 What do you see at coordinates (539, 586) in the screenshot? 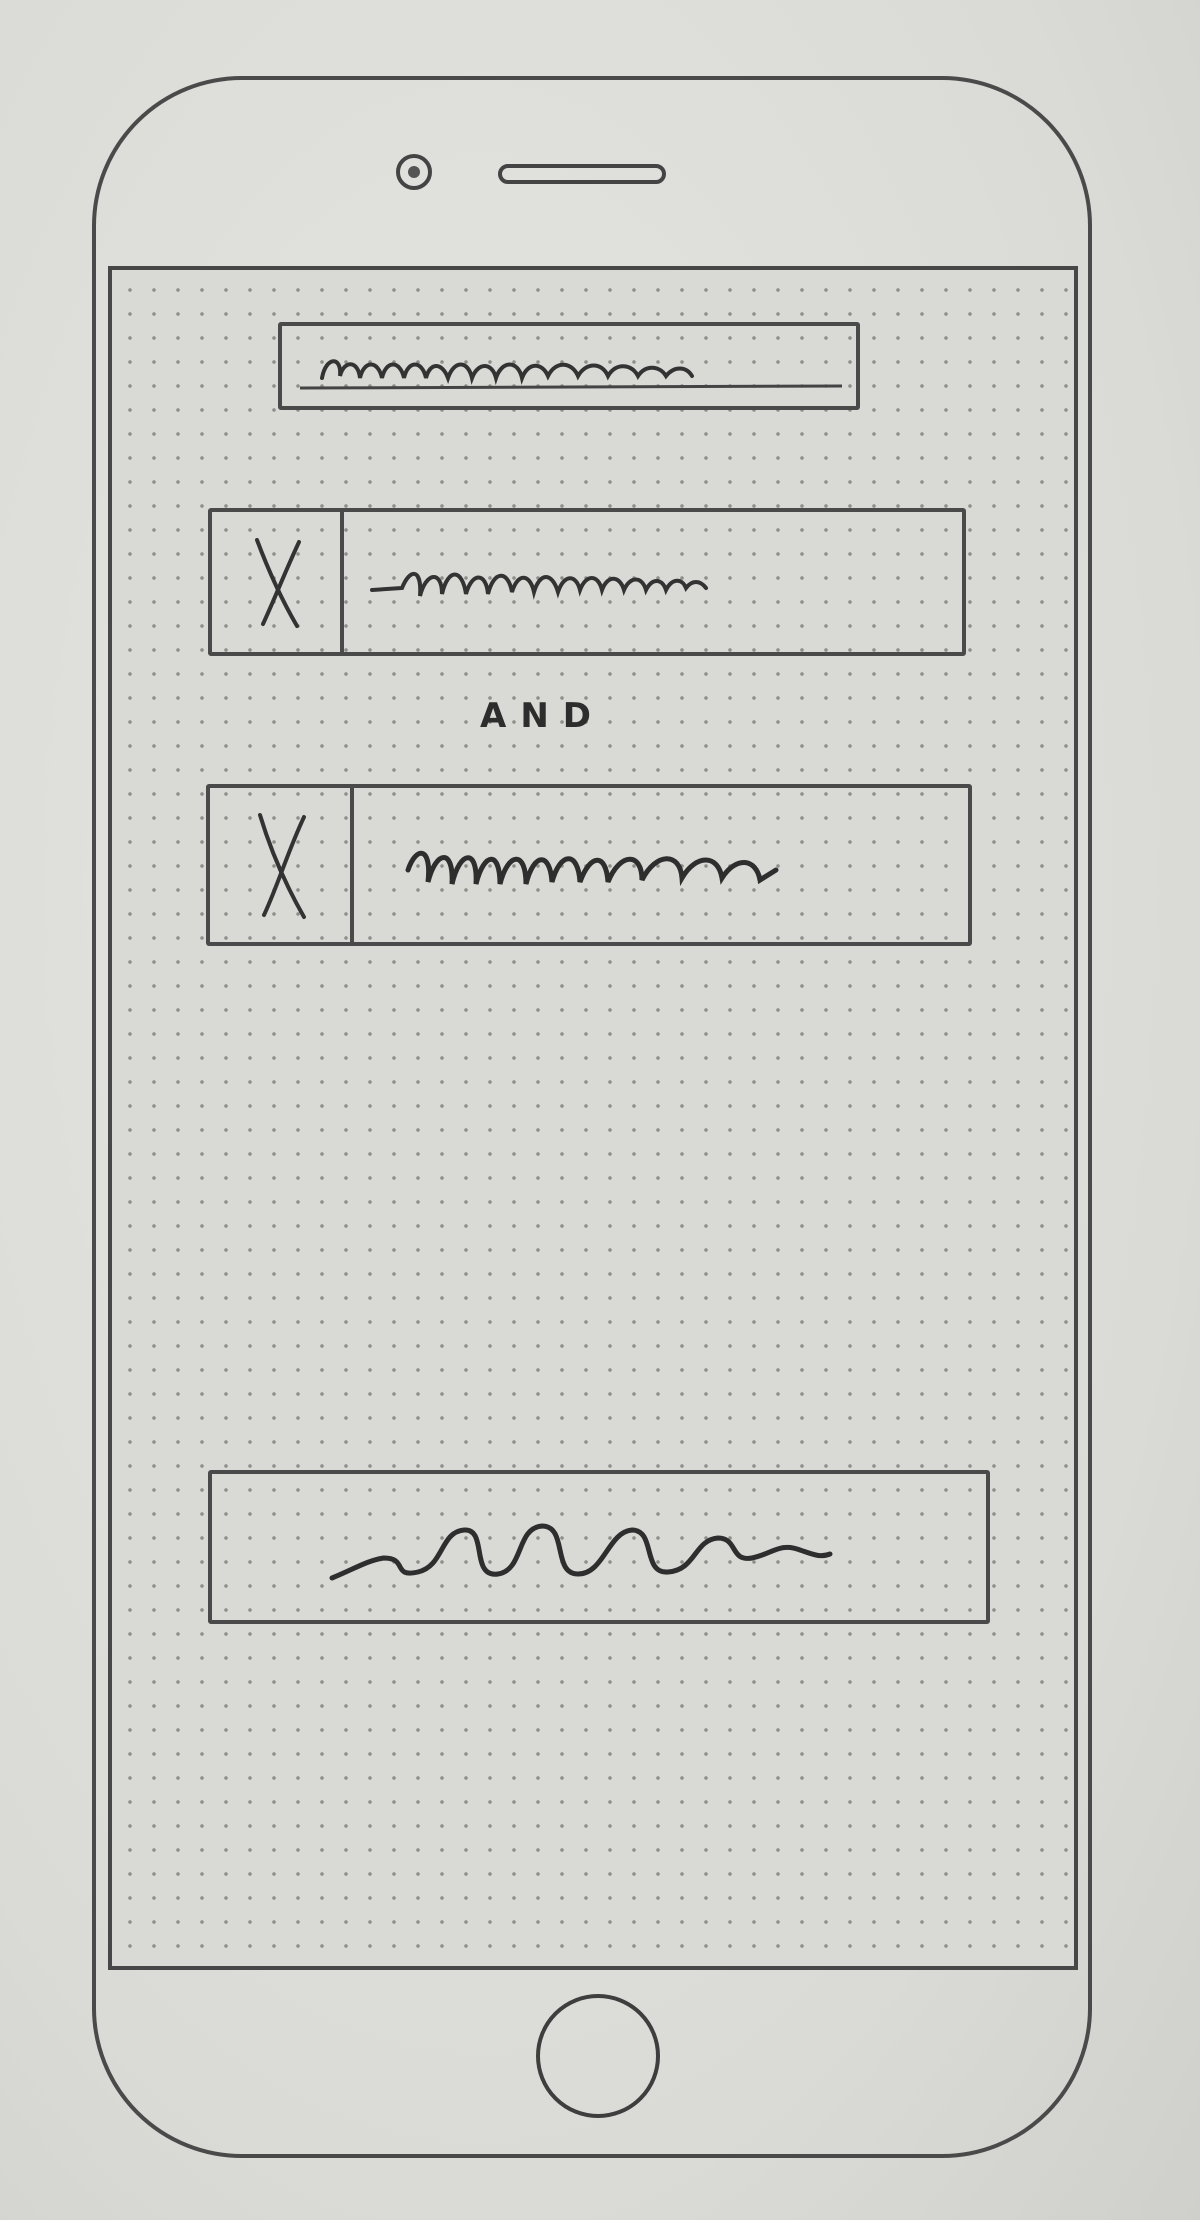
I see `option-1-placeholder-text` at bounding box center [539, 586].